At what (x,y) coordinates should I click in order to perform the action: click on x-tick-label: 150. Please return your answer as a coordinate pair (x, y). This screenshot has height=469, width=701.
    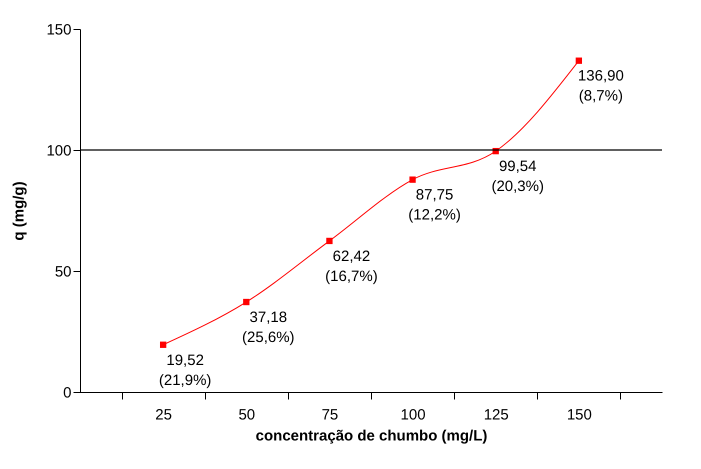
    Looking at the image, I should click on (579, 415).